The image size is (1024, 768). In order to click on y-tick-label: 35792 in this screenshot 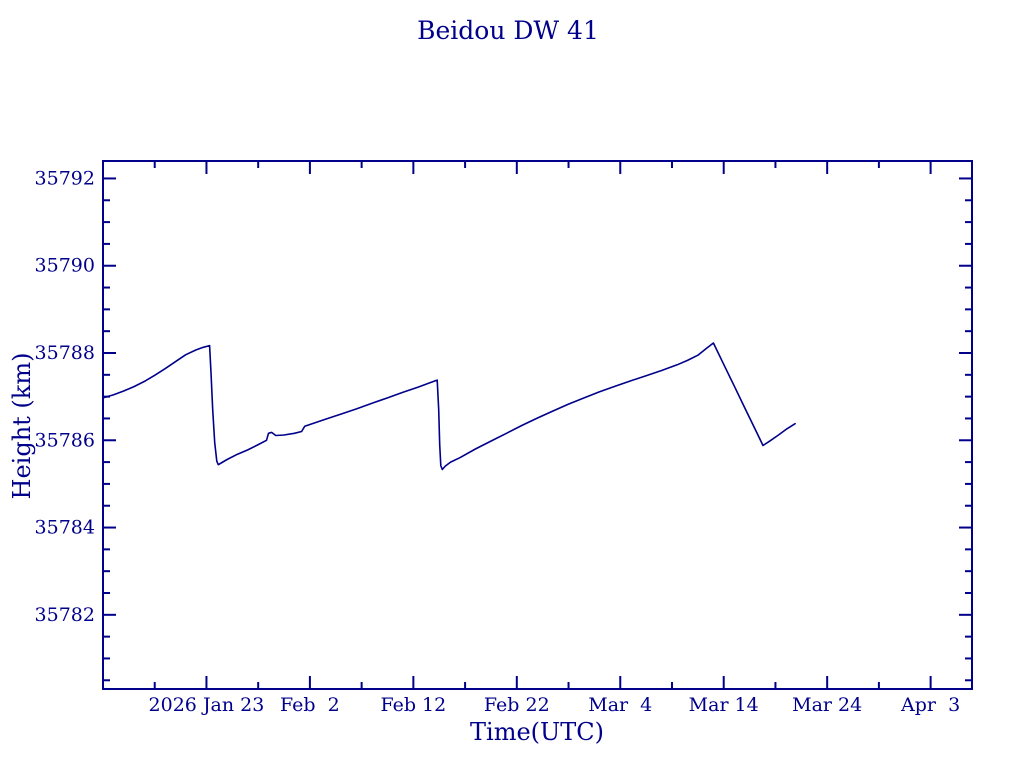, I will do `click(65, 178)`.